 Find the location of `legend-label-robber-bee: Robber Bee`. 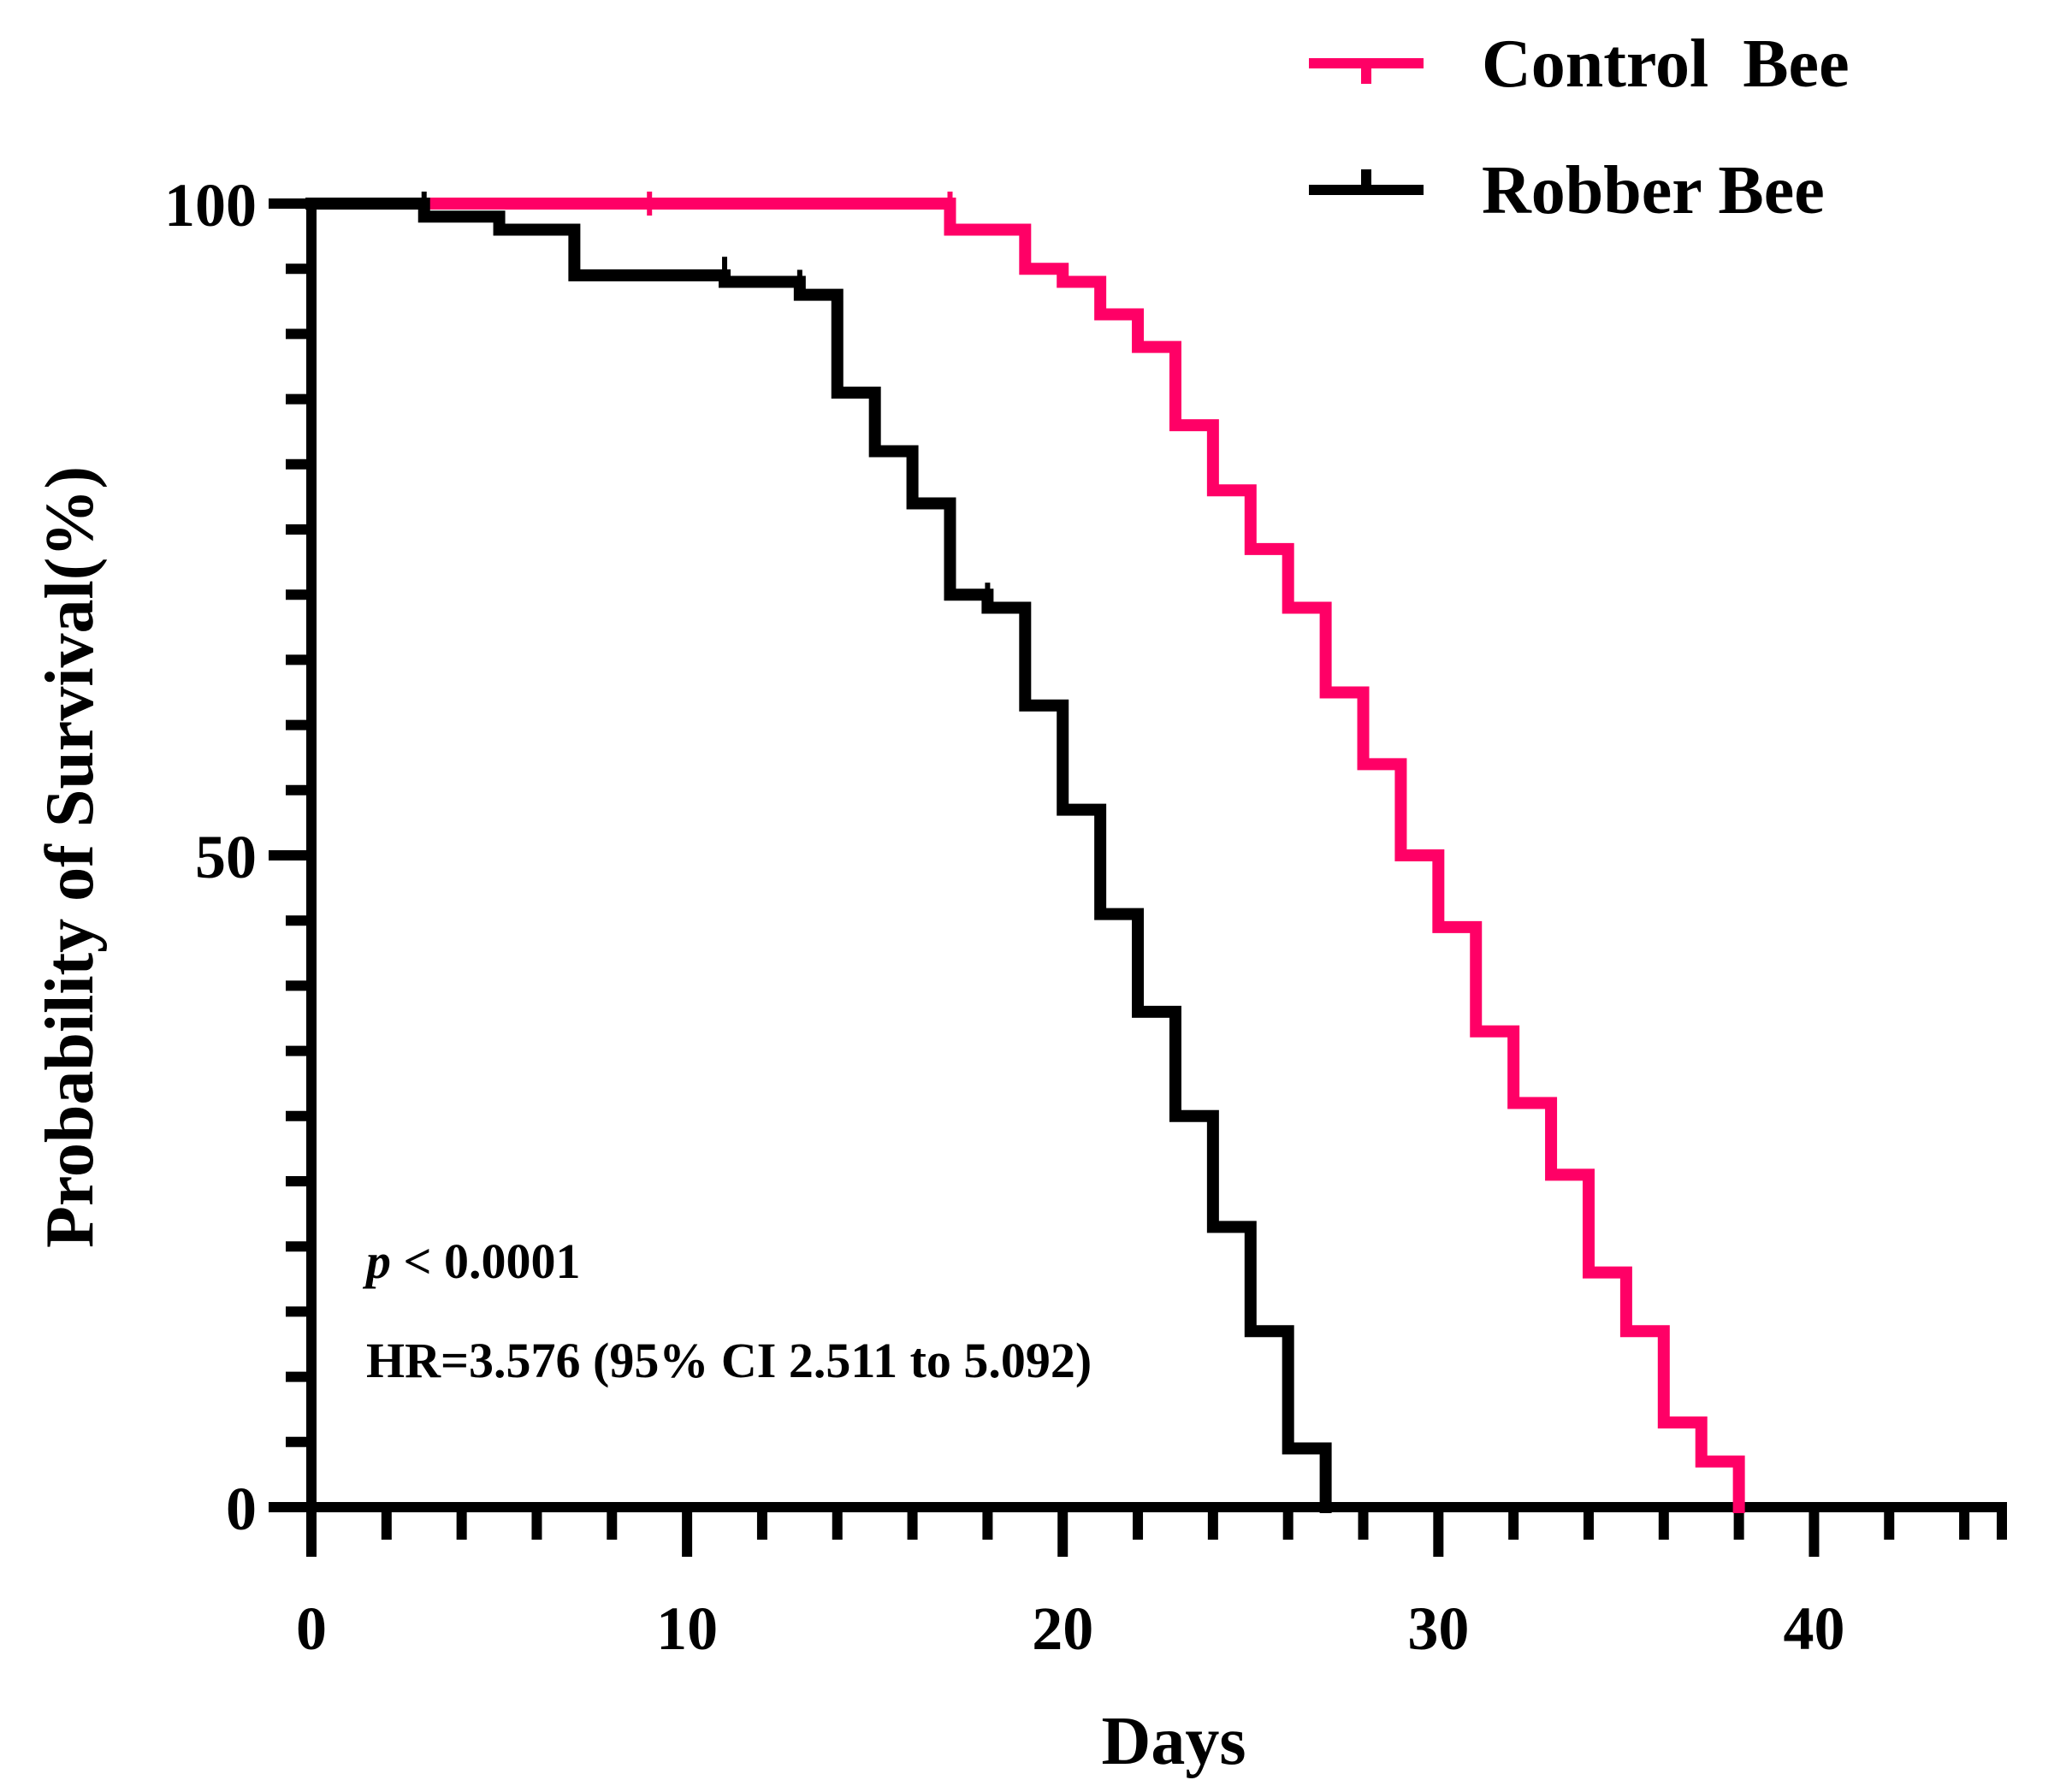

legend-label-robber-bee: Robber Bee is located at coordinates (1653, 190).